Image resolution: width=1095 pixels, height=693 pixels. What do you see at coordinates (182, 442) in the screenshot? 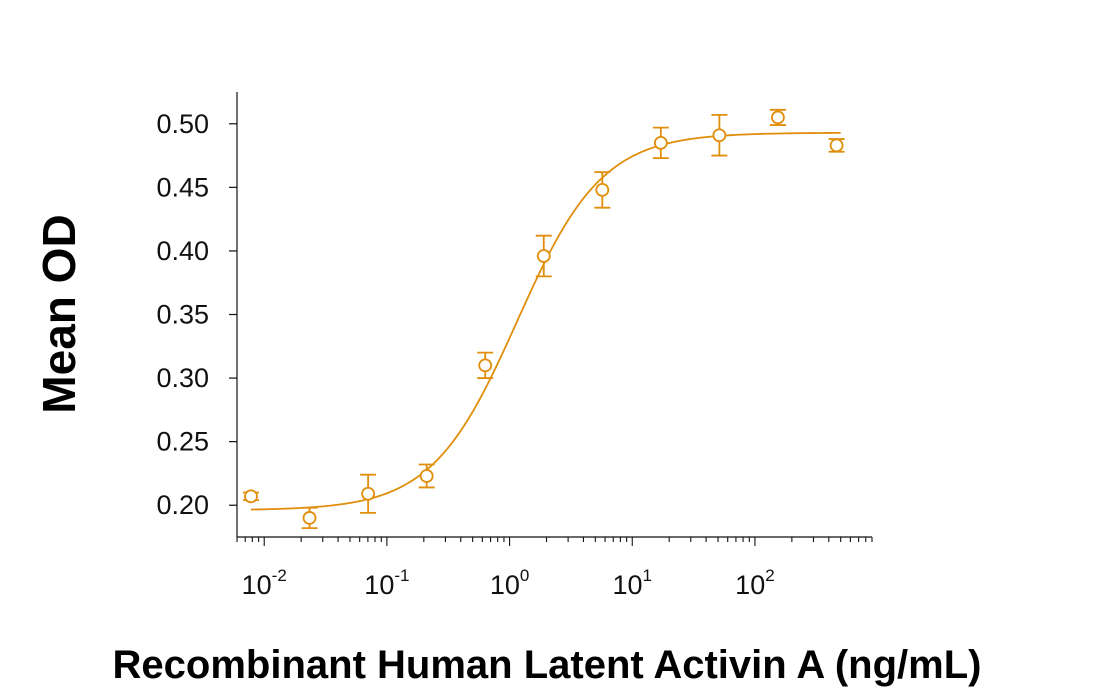
I see `y-tick-label: 0.25` at bounding box center [182, 442].